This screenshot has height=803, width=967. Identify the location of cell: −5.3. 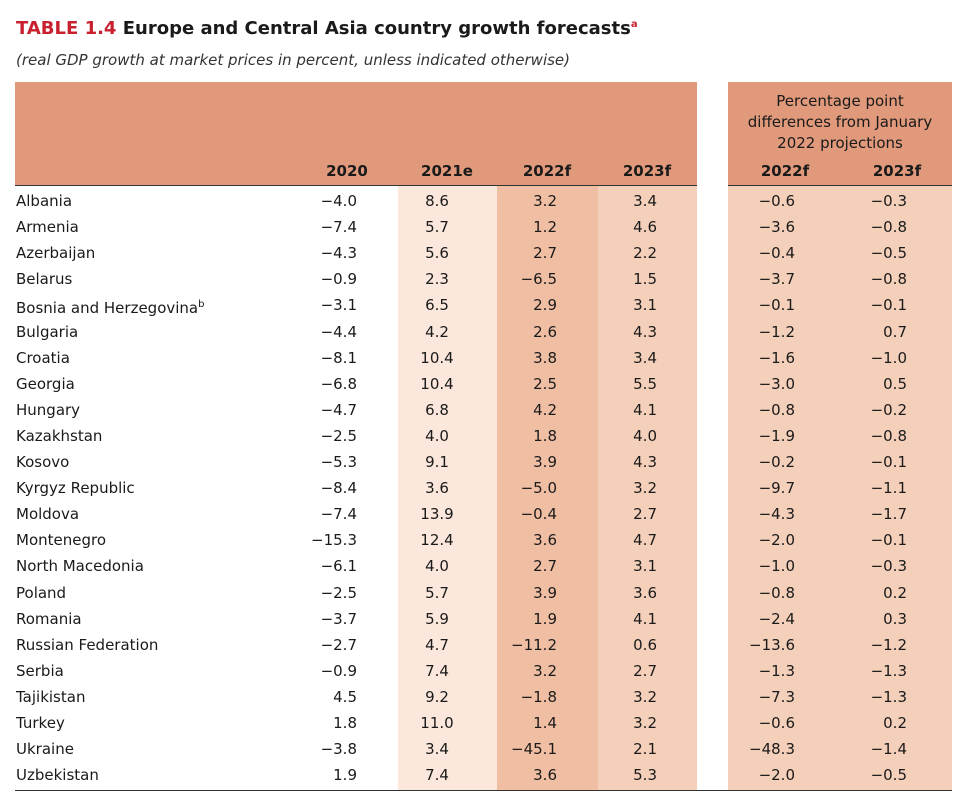
(338, 462).